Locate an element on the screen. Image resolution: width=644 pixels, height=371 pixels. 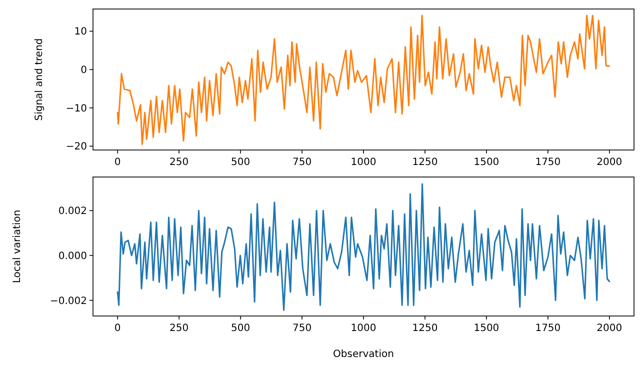
y-tick-label: 10 is located at coordinates (80, 32).